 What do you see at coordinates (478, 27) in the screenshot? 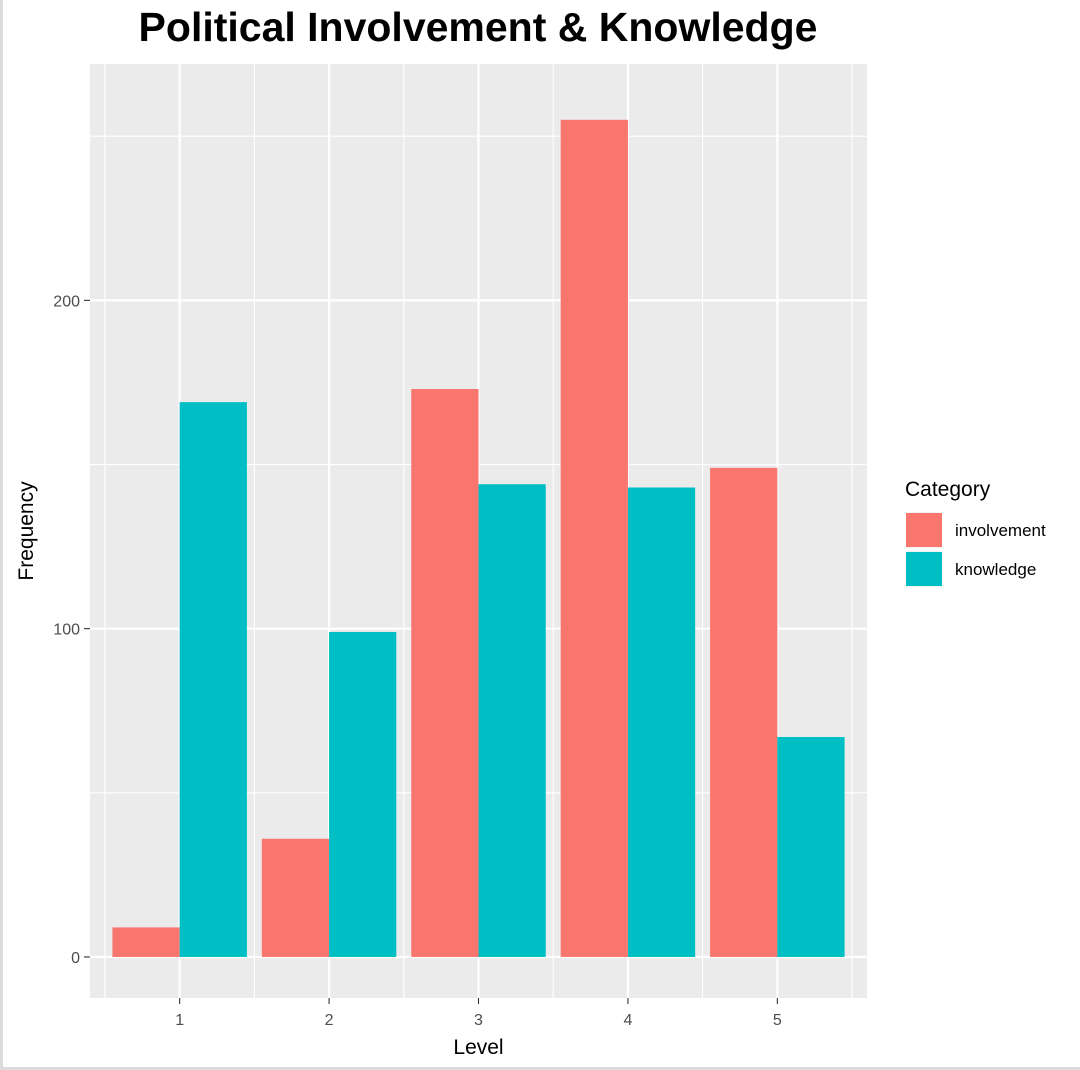
I see `chart-title: Political Involvement & Knowledge` at bounding box center [478, 27].